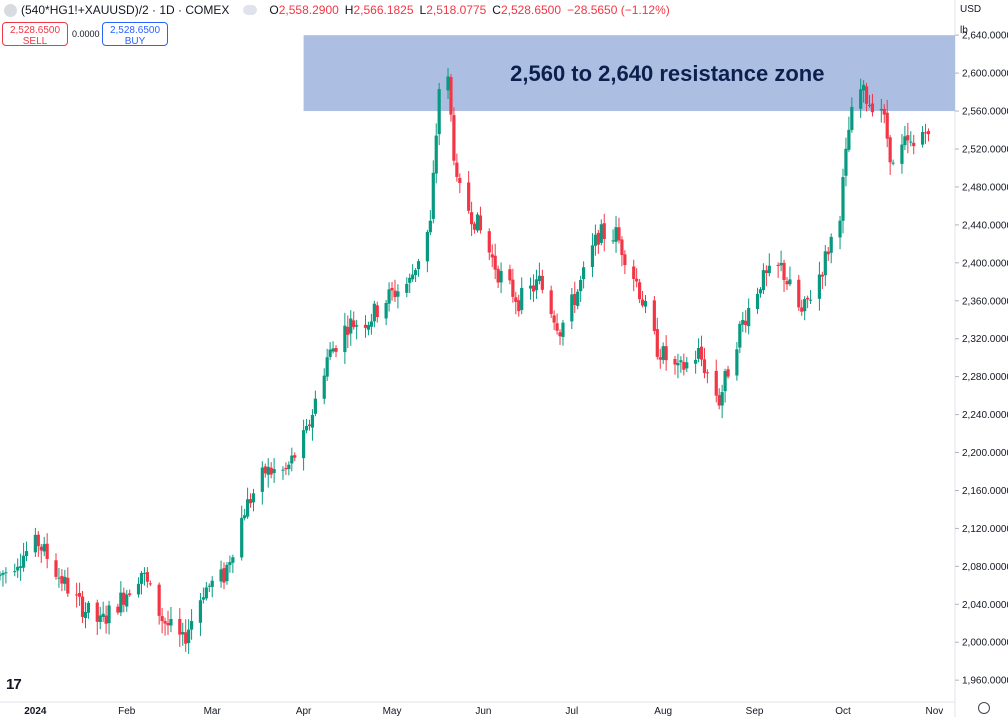  What do you see at coordinates (250, 10) in the screenshot?
I see `eye-icon` at bounding box center [250, 10].